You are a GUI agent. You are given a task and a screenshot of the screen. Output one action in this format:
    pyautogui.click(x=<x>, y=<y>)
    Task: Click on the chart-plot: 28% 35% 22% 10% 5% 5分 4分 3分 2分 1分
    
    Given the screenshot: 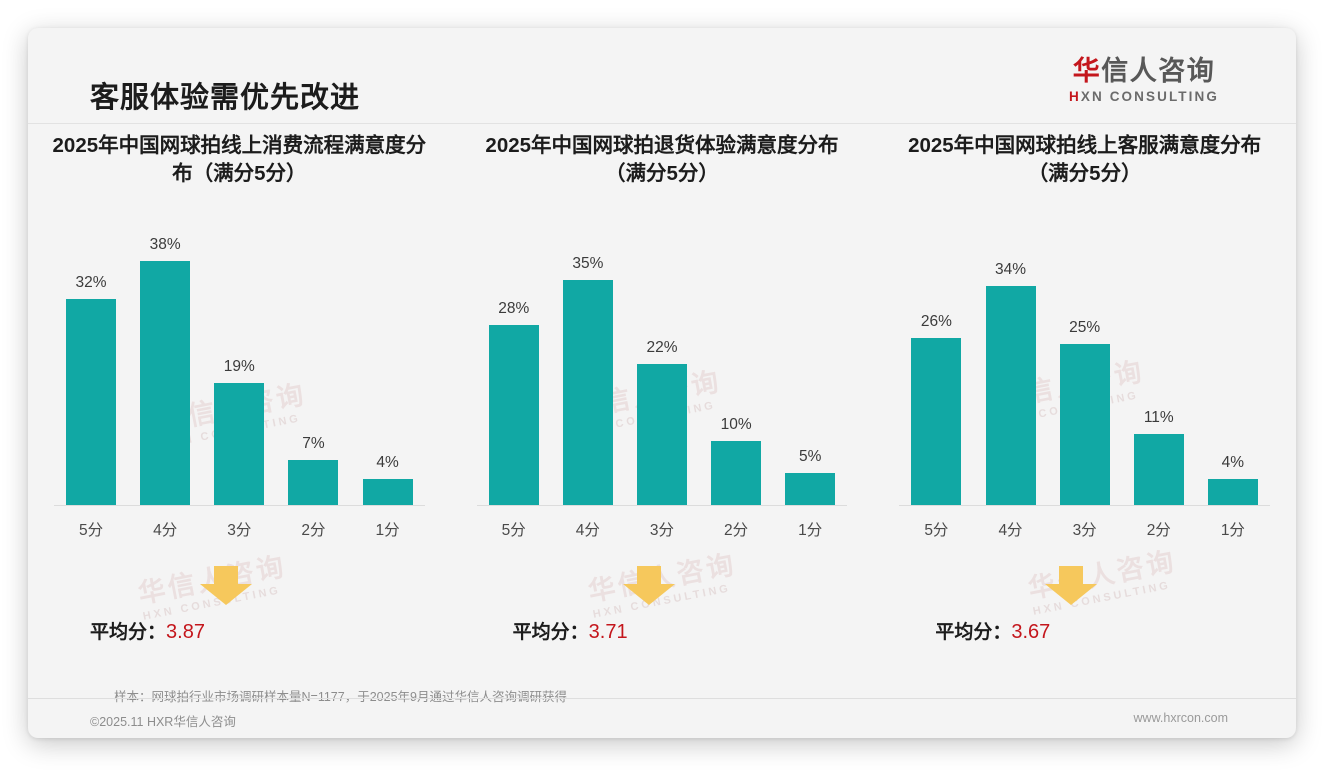 What is the action you would take?
    pyautogui.click(x=662, y=387)
    